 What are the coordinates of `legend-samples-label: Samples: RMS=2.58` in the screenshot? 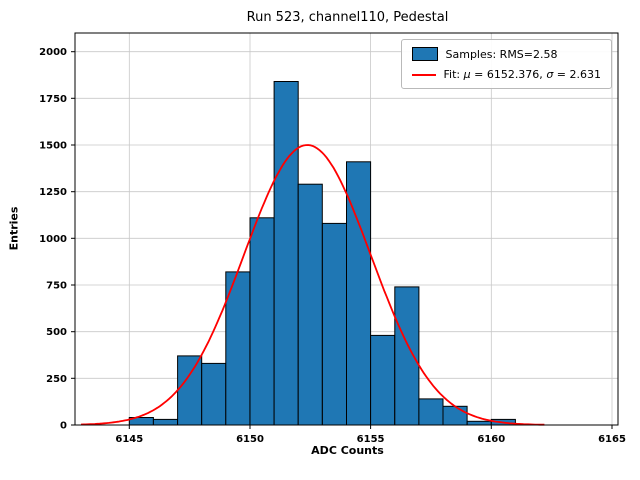 It's located at (501, 54).